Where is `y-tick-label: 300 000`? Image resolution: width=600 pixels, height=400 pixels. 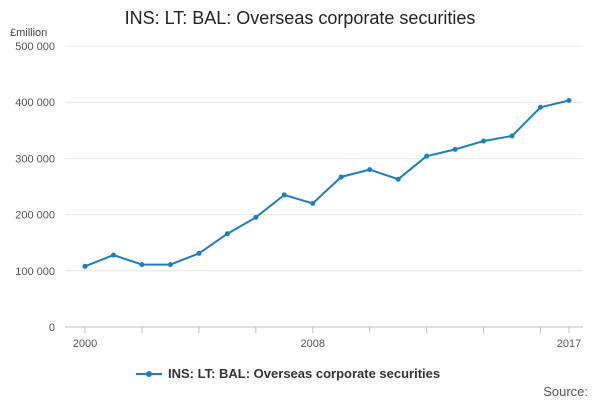 y-tick-label: 300 000 is located at coordinates (35, 159).